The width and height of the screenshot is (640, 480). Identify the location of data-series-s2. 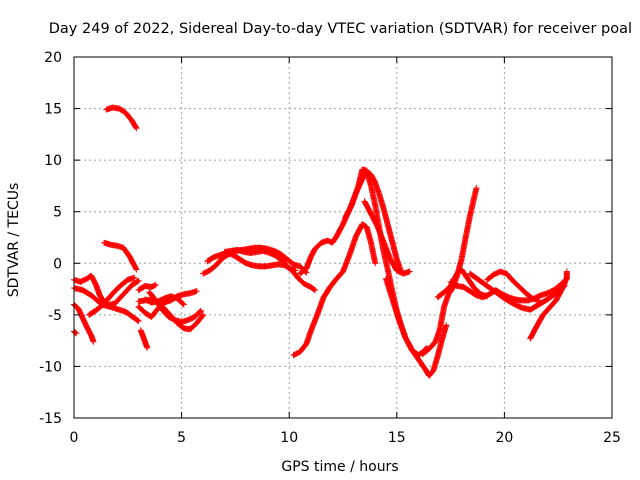
(120, 256).